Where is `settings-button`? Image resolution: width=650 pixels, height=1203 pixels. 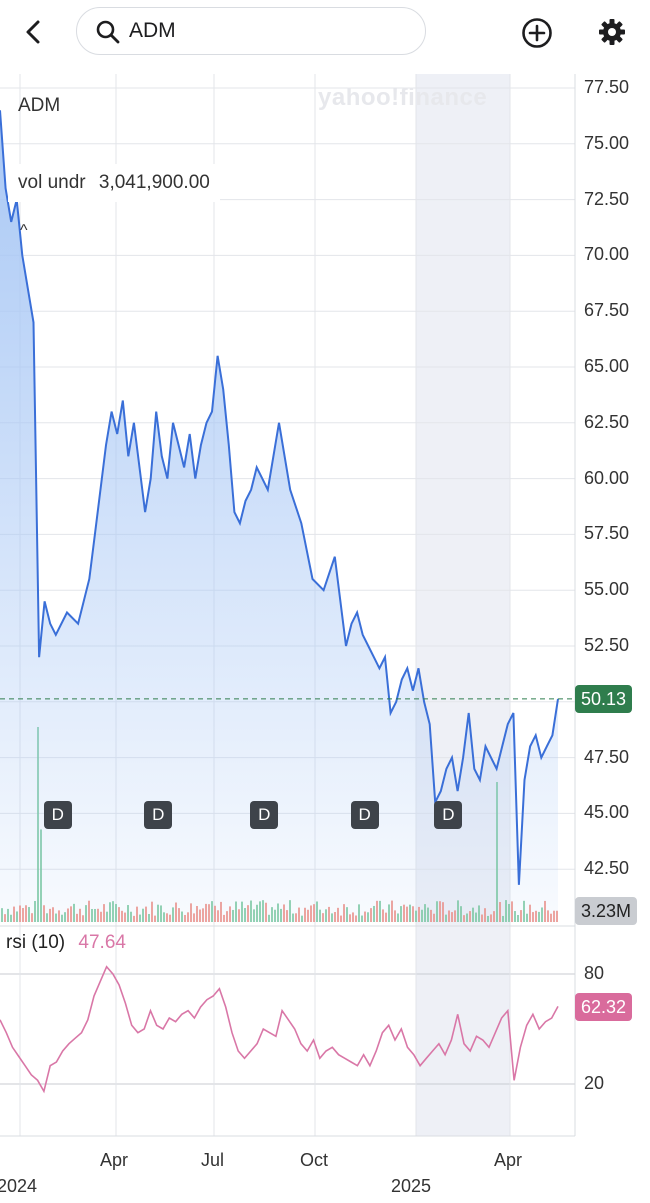
settings-button is located at coordinates (612, 32).